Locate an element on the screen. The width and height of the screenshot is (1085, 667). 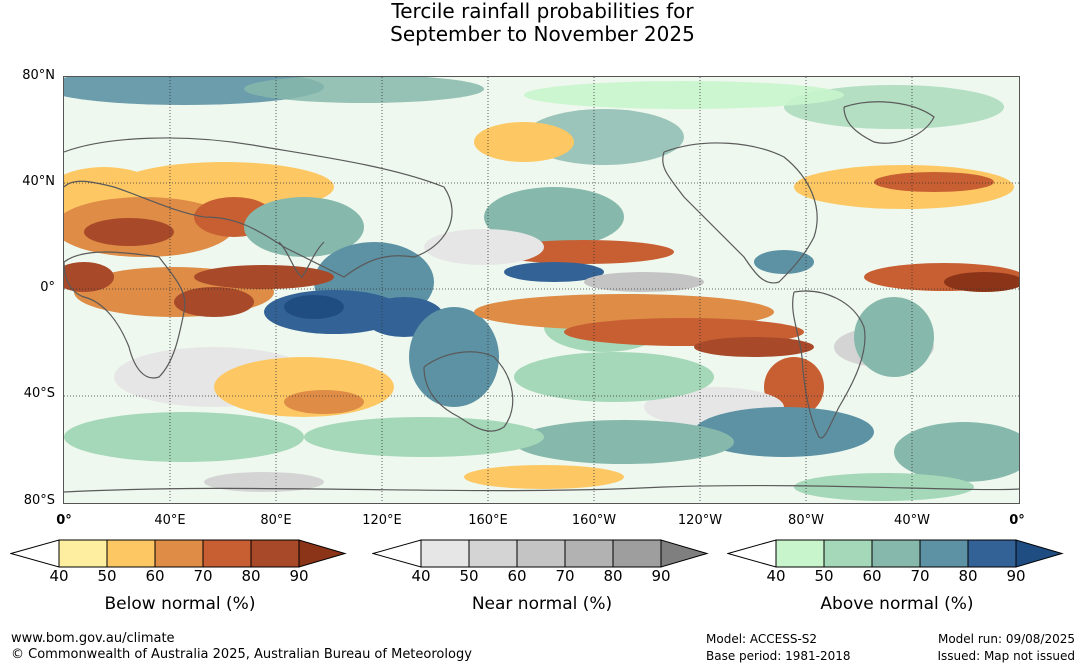
near-normal-upper-extension is located at coordinates (684, 553).